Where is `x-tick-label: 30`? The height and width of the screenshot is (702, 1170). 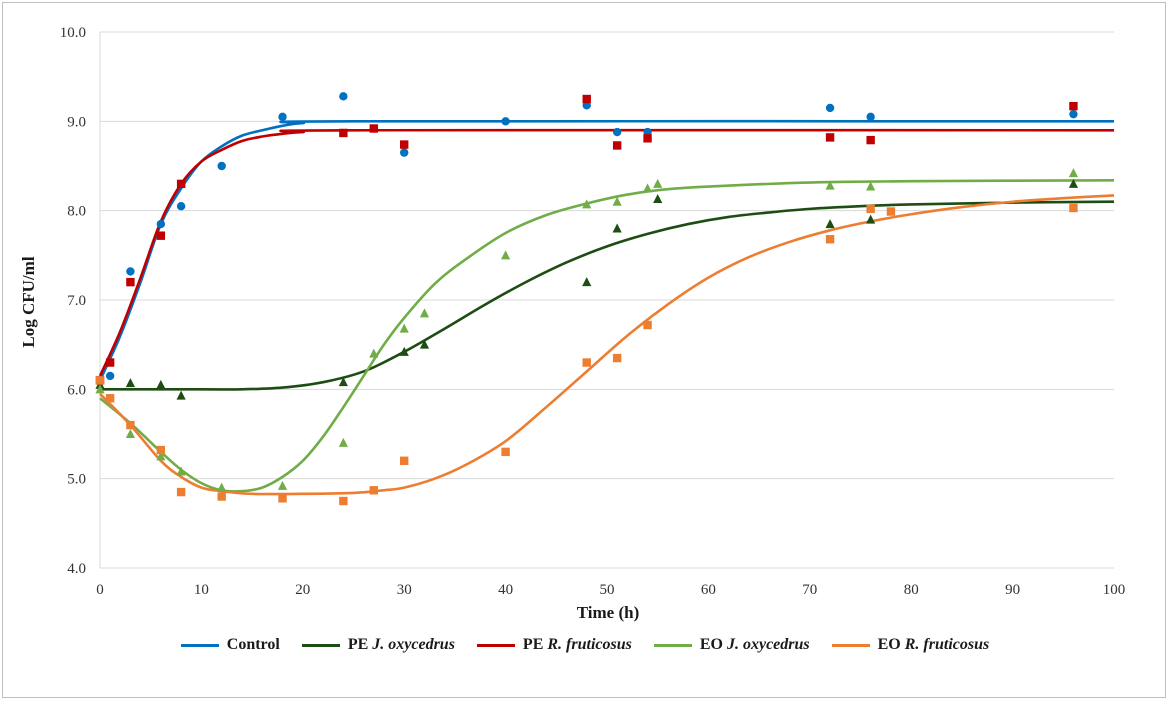
x-tick-label: 30 is located at coordinates (404, 590).